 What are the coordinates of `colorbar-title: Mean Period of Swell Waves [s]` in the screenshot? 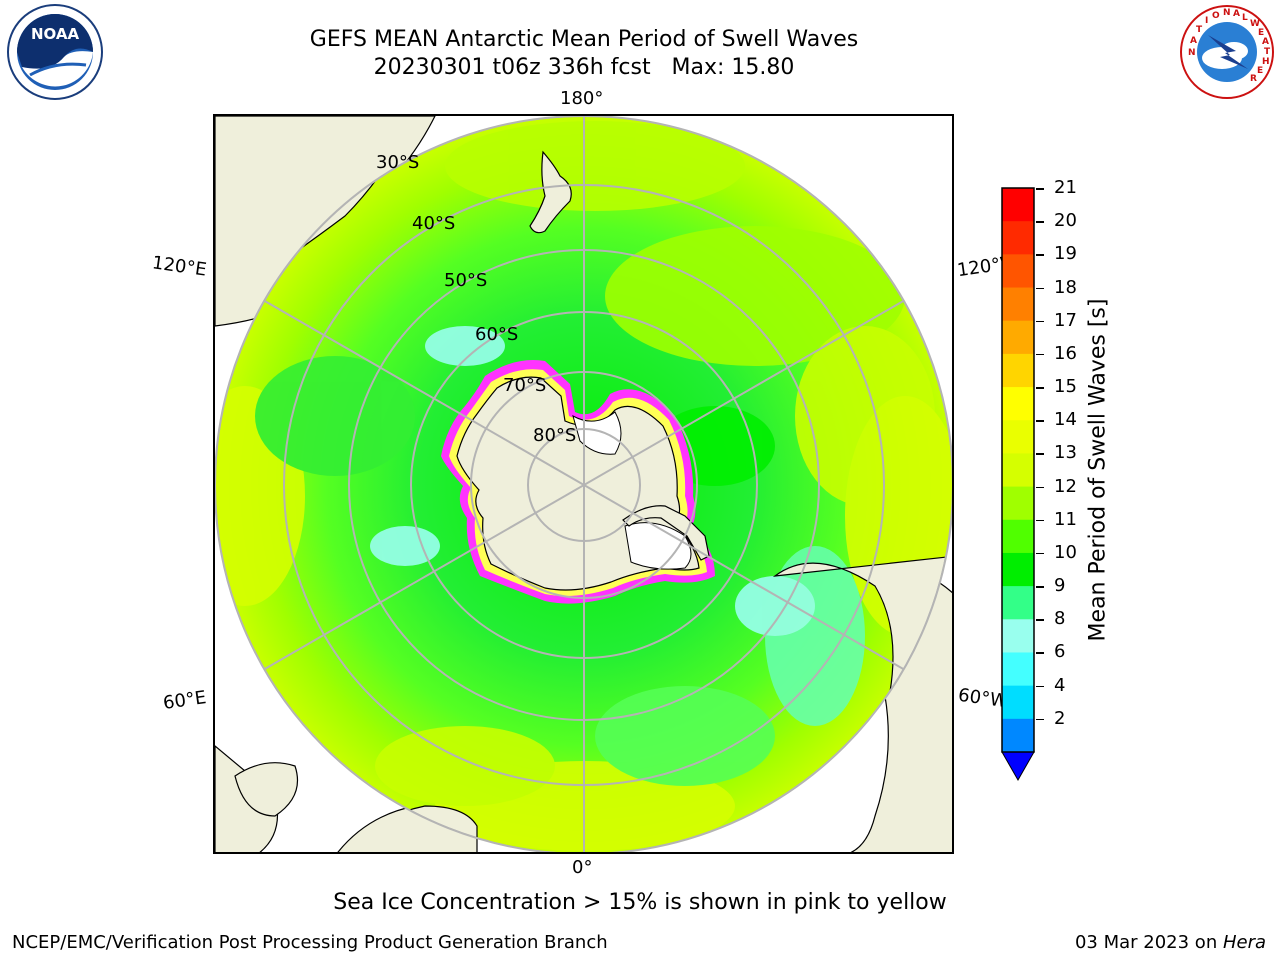 It's located at (1098, 470).